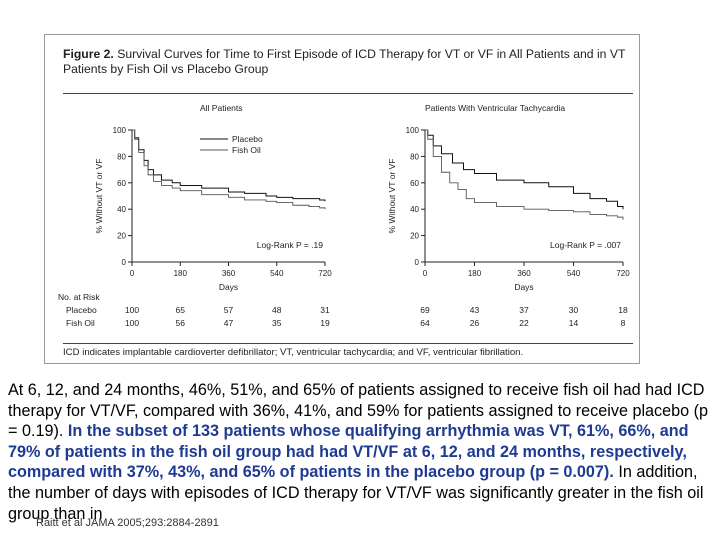  I want to click on at-risk-value: 8, so click(623, 323).